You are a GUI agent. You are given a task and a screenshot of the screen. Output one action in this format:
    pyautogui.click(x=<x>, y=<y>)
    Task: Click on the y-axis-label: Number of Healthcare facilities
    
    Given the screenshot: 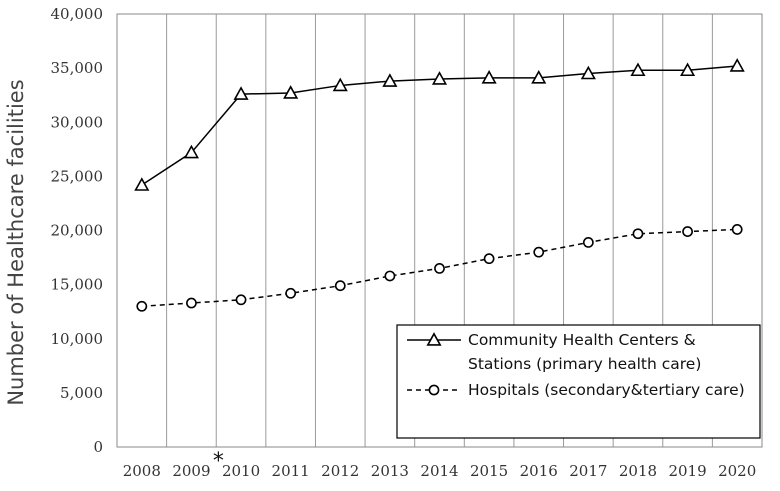 What is the action you would take?
    pyautogui.click(x=16, y=242)
    